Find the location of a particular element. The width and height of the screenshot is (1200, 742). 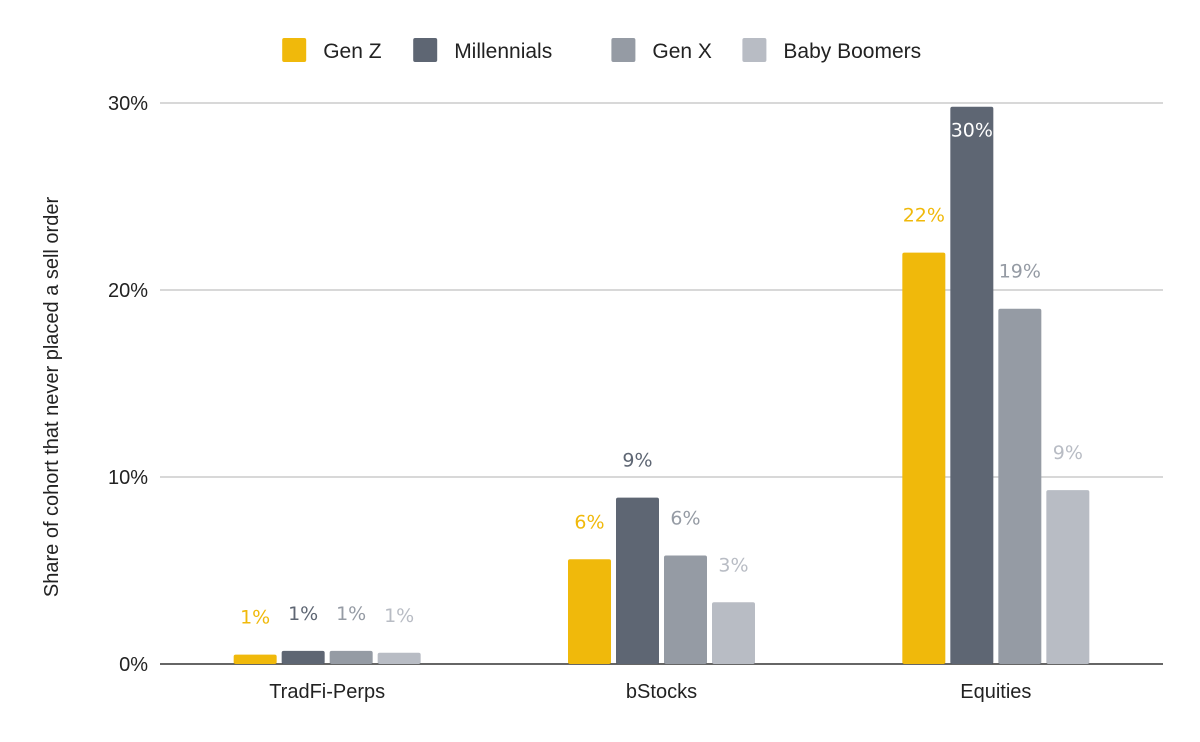

x-axis: TradFi-Perps bStocks Equities is located at coordinates (650, 692).